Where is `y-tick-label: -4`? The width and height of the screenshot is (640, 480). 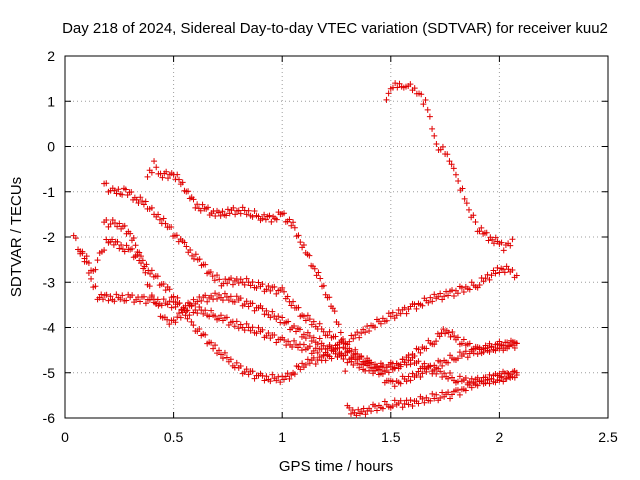 y-tick-label: -4 is located at coordinates (49, 328).